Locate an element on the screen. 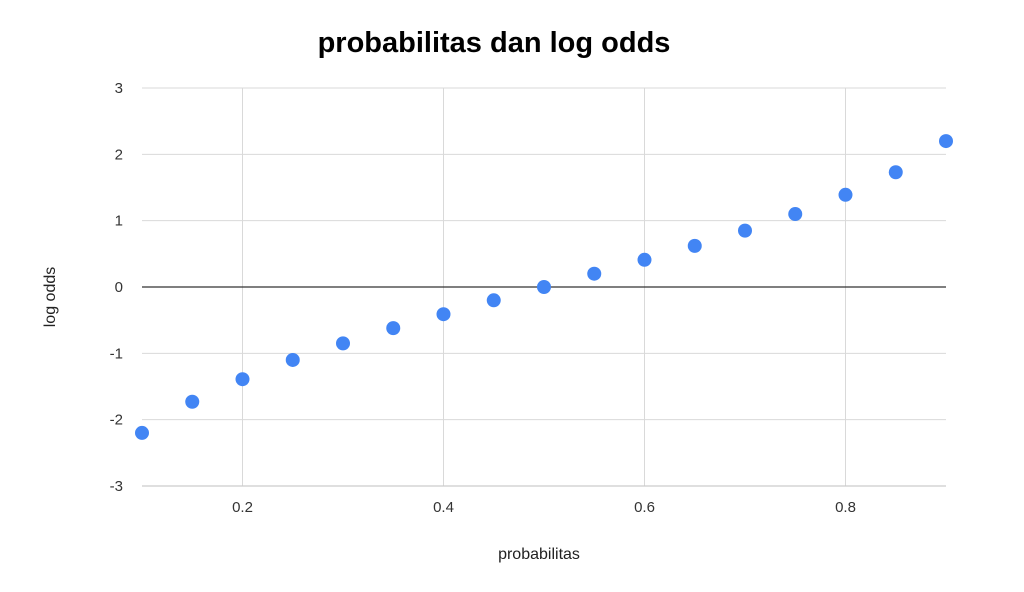  x-axis-label: probabilitas is located at coordinates (539, 554).